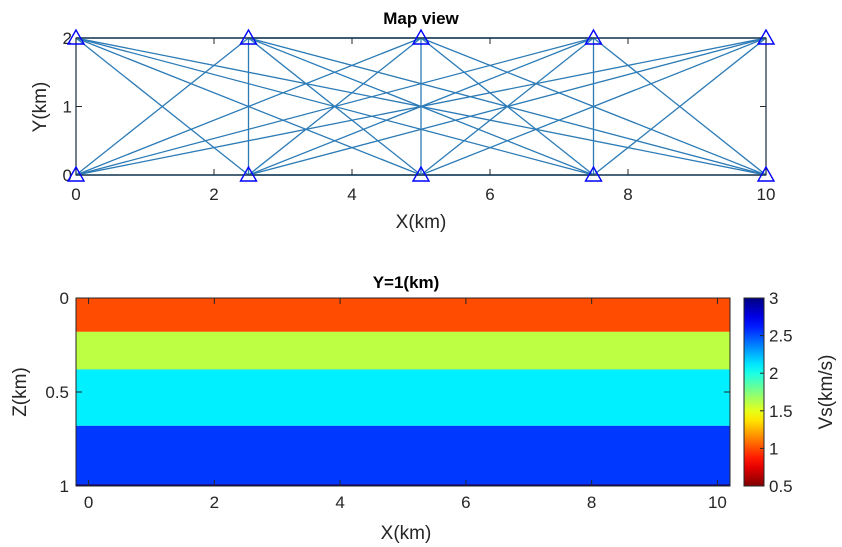 Image resolution: width=842 pixels, height=547 pixels. I want to click on section-title: Y=1(km), so click(406, 282).